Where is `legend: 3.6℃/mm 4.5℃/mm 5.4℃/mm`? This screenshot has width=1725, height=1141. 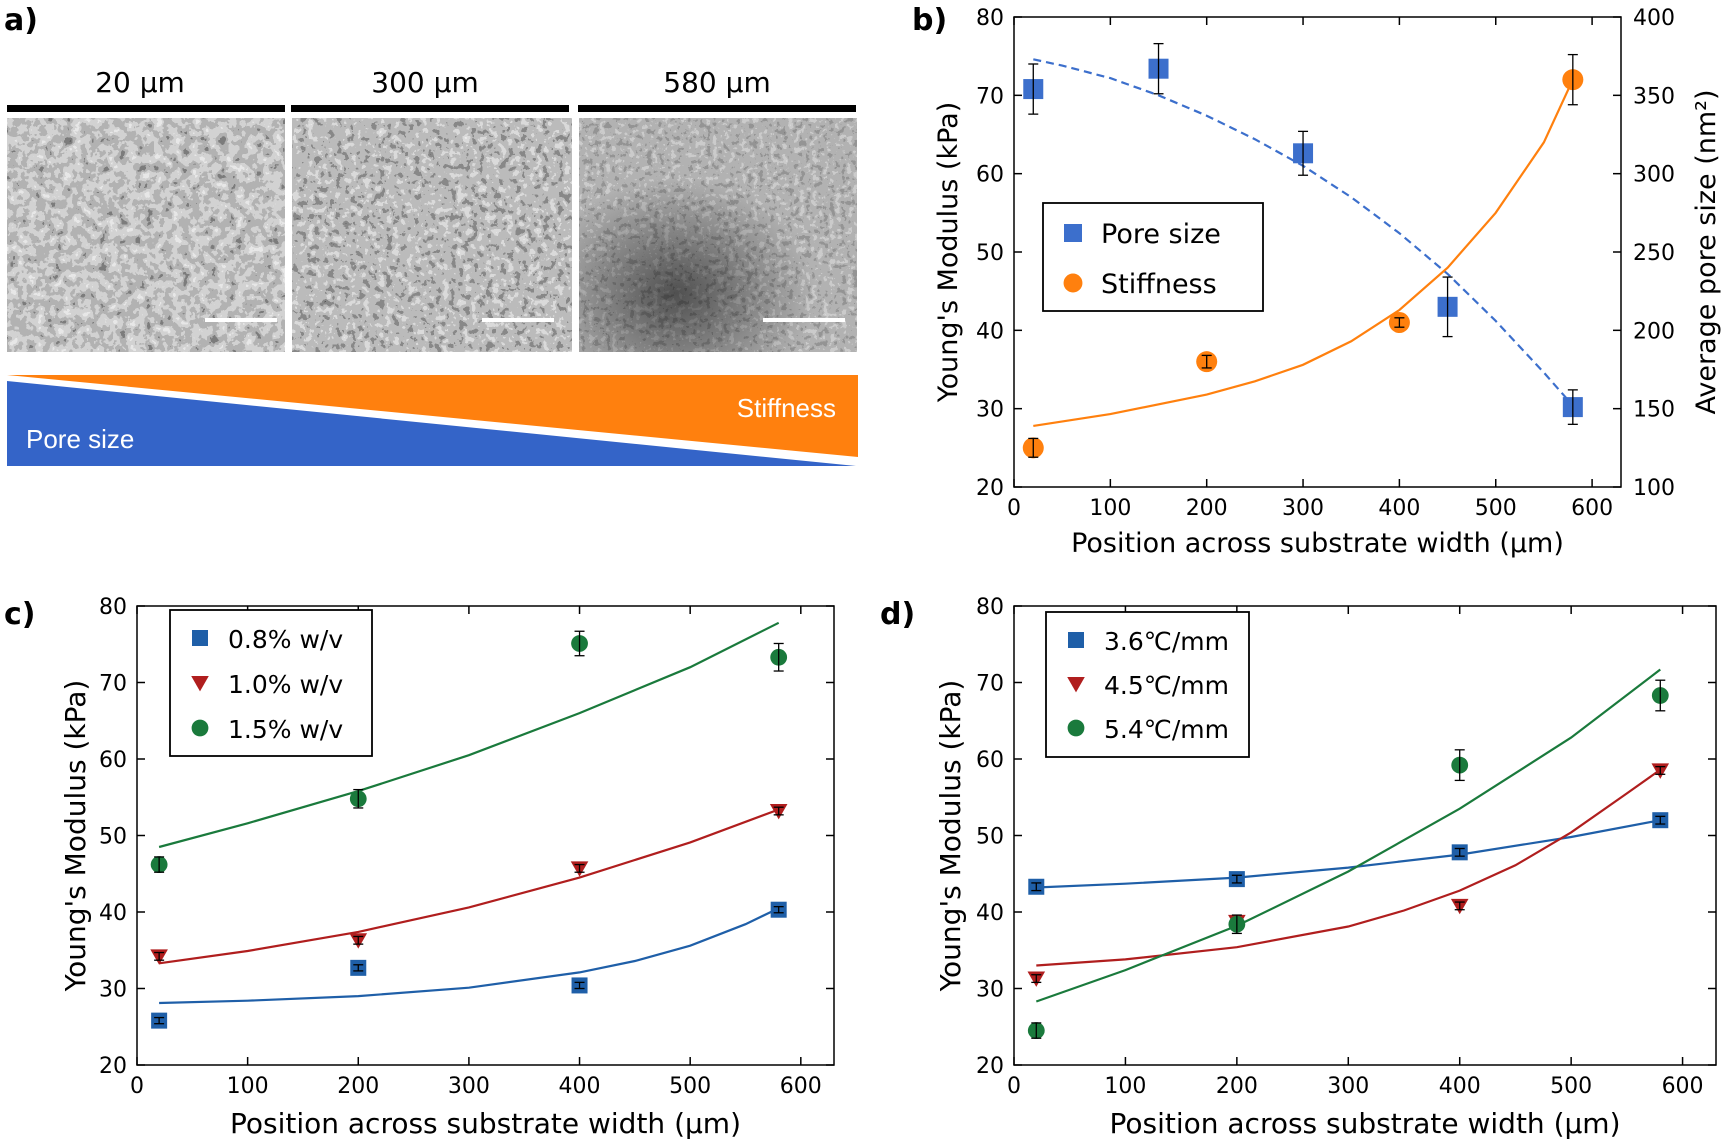
legend: 3.6℃/mm 4.5℃/mm 5.4℃/mm is located at coordinates (1147, 684).